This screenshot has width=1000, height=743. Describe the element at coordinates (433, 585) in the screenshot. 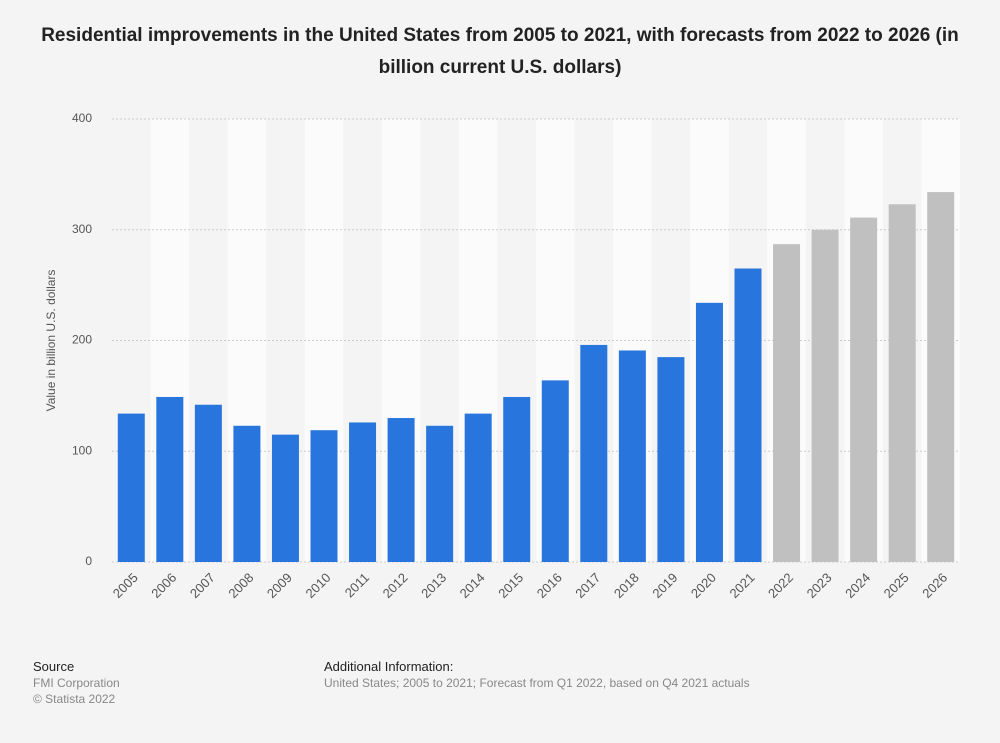

I see `x-tick-label: 2013` at that location.